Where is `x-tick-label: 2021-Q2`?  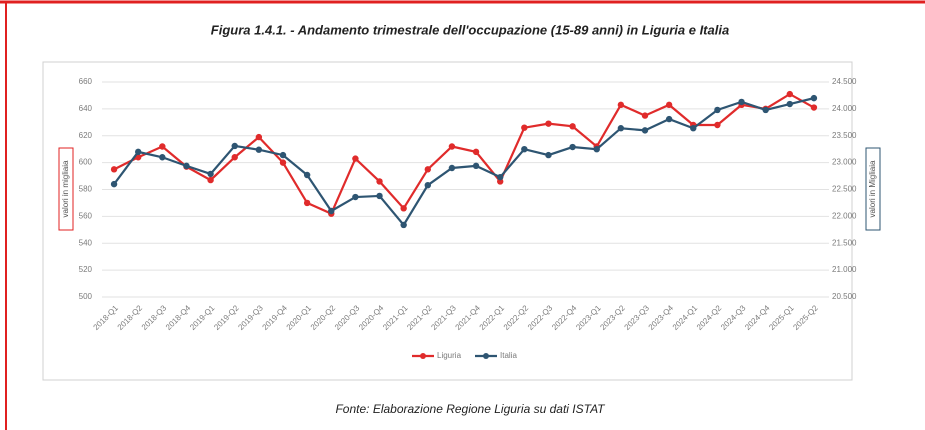
x-tick-label: 2021-Q2 is located at coordinates (419, 317).